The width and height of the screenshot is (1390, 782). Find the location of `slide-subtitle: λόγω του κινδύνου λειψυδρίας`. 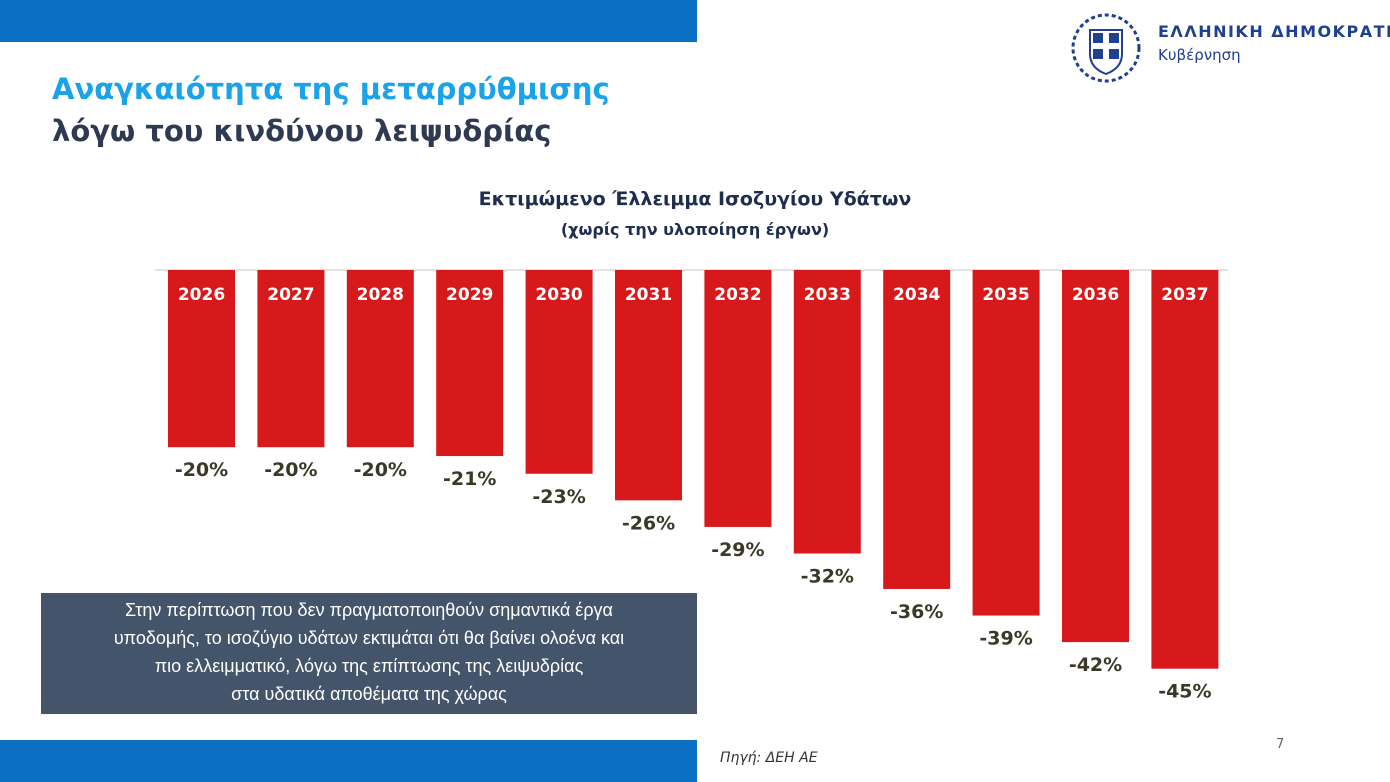

slide-subtitle: λόγω του κινδύνου λειψυδρίας is located at coordinates (302, 131).